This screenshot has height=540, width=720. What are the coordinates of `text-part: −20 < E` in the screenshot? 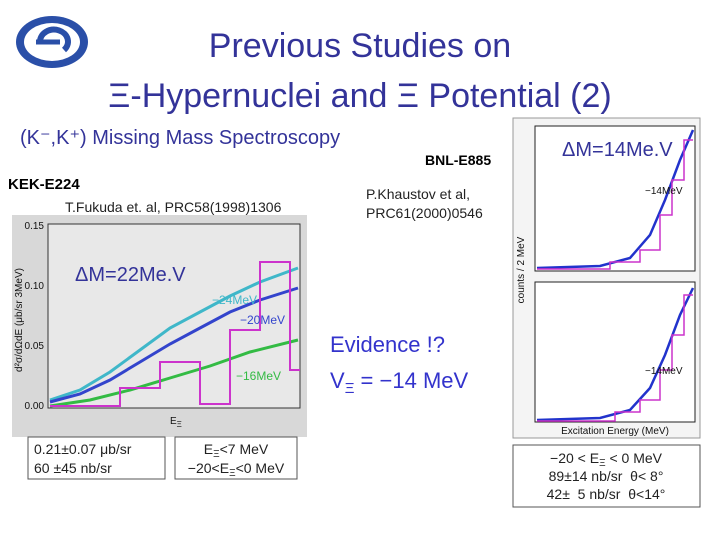 It's located at (574, 458).